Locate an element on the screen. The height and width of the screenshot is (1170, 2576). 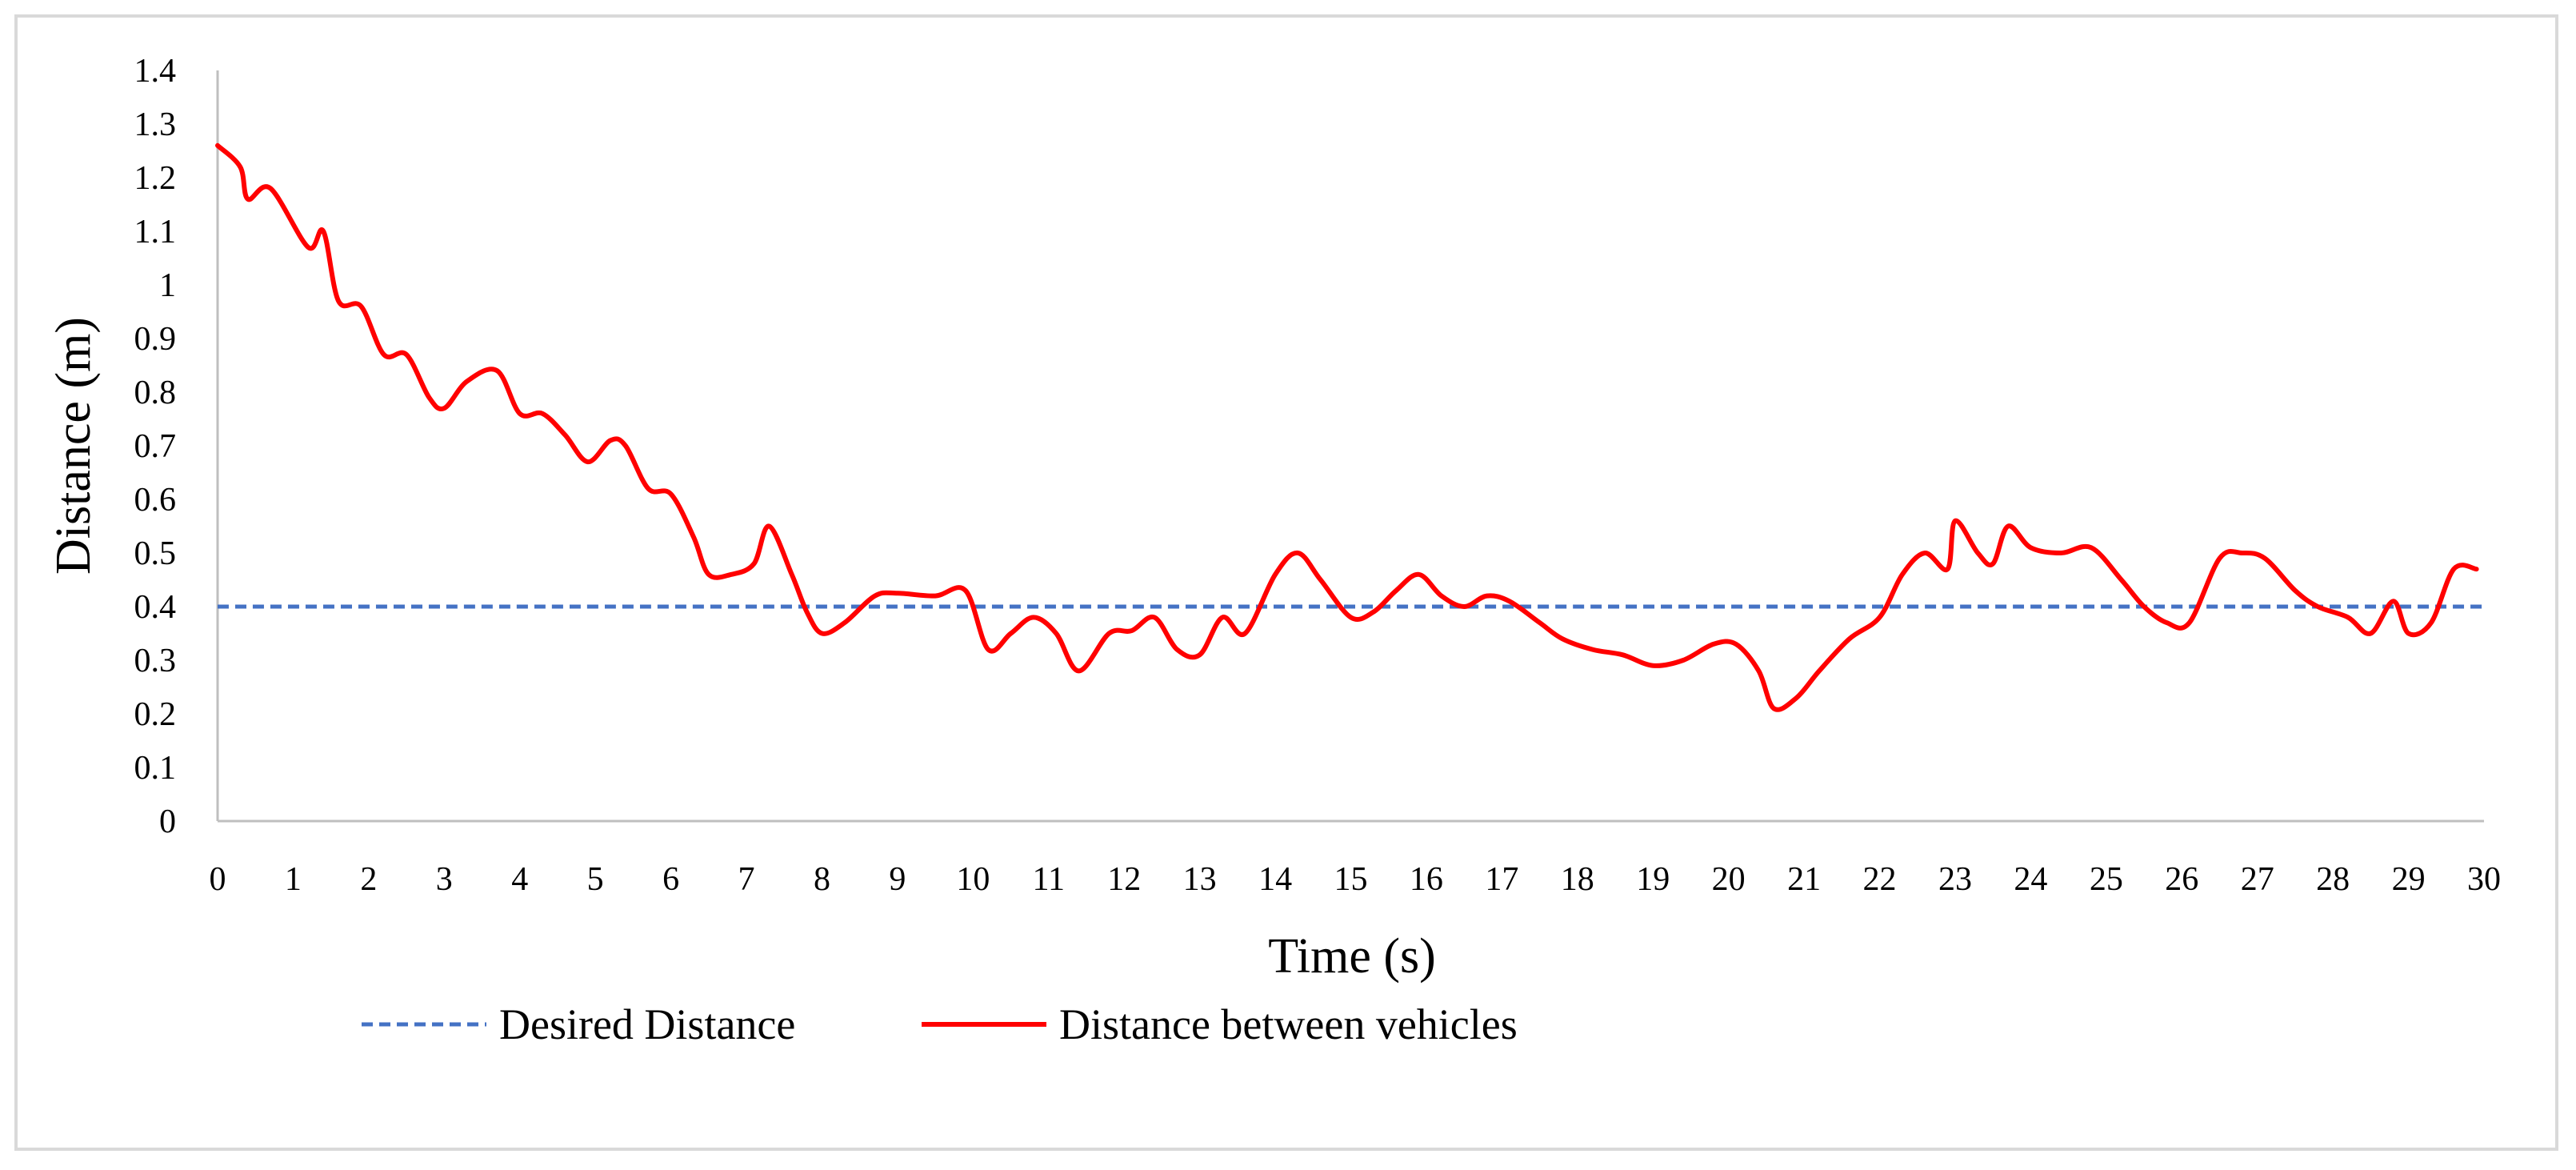
y-tick-label: 0.1 is located at coordinates (155, 768).